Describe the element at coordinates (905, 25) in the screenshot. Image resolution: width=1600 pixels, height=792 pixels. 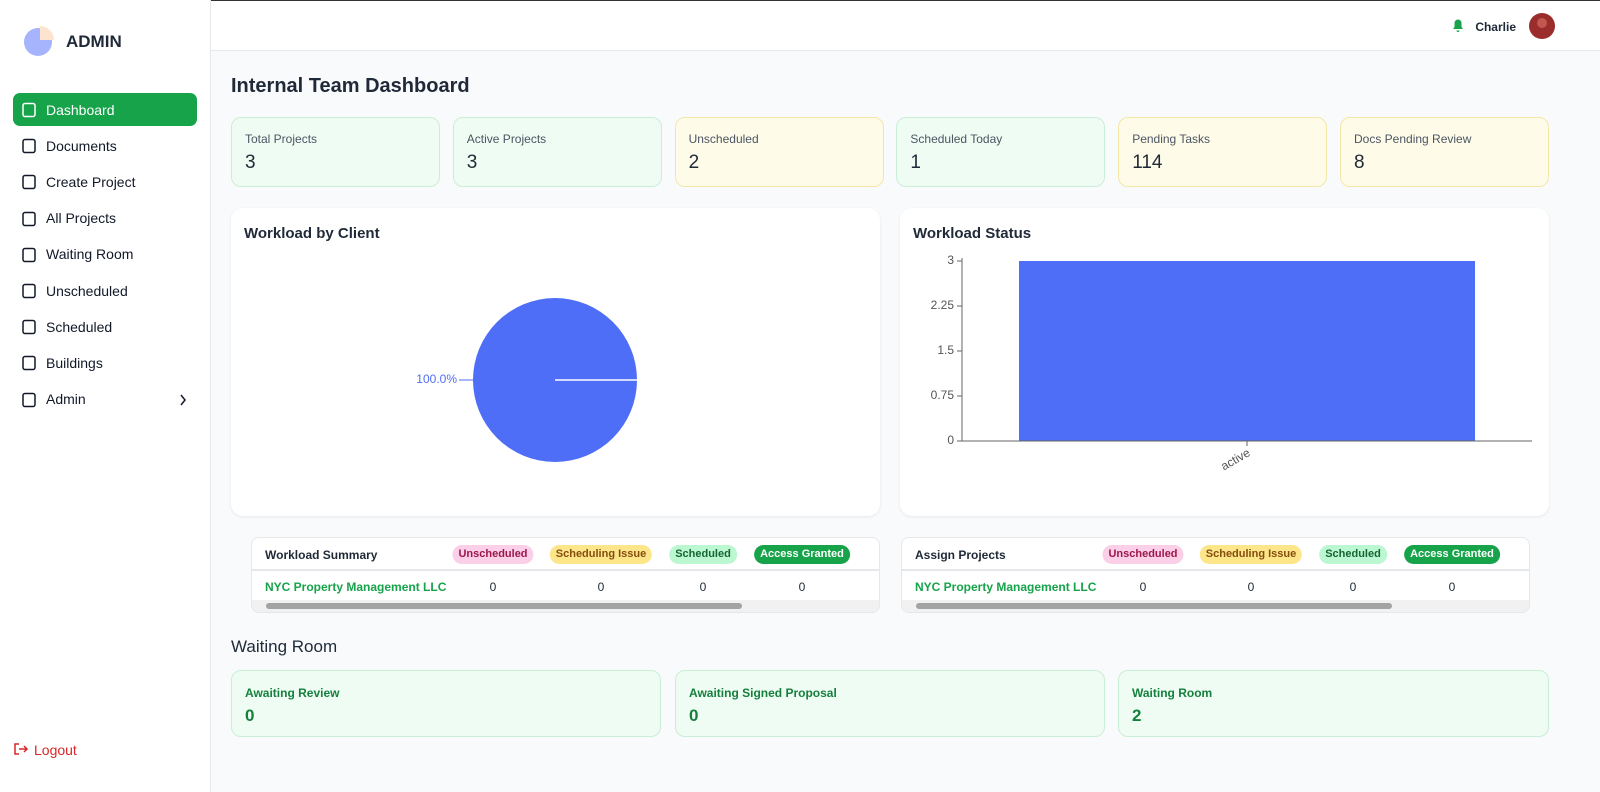
I see `topbar: Charlie` at that location.